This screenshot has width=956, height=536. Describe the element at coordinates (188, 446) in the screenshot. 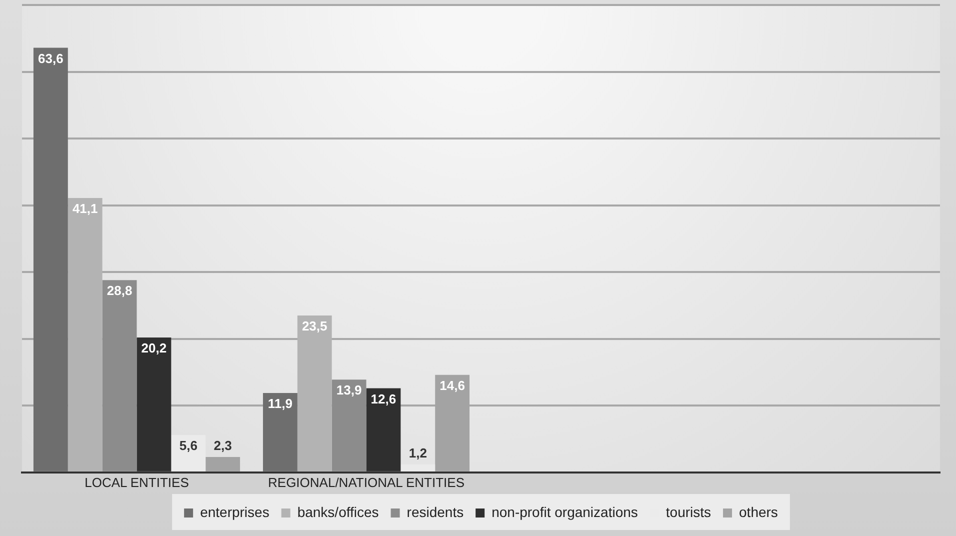

I see `data-label: 5,6` at that location.